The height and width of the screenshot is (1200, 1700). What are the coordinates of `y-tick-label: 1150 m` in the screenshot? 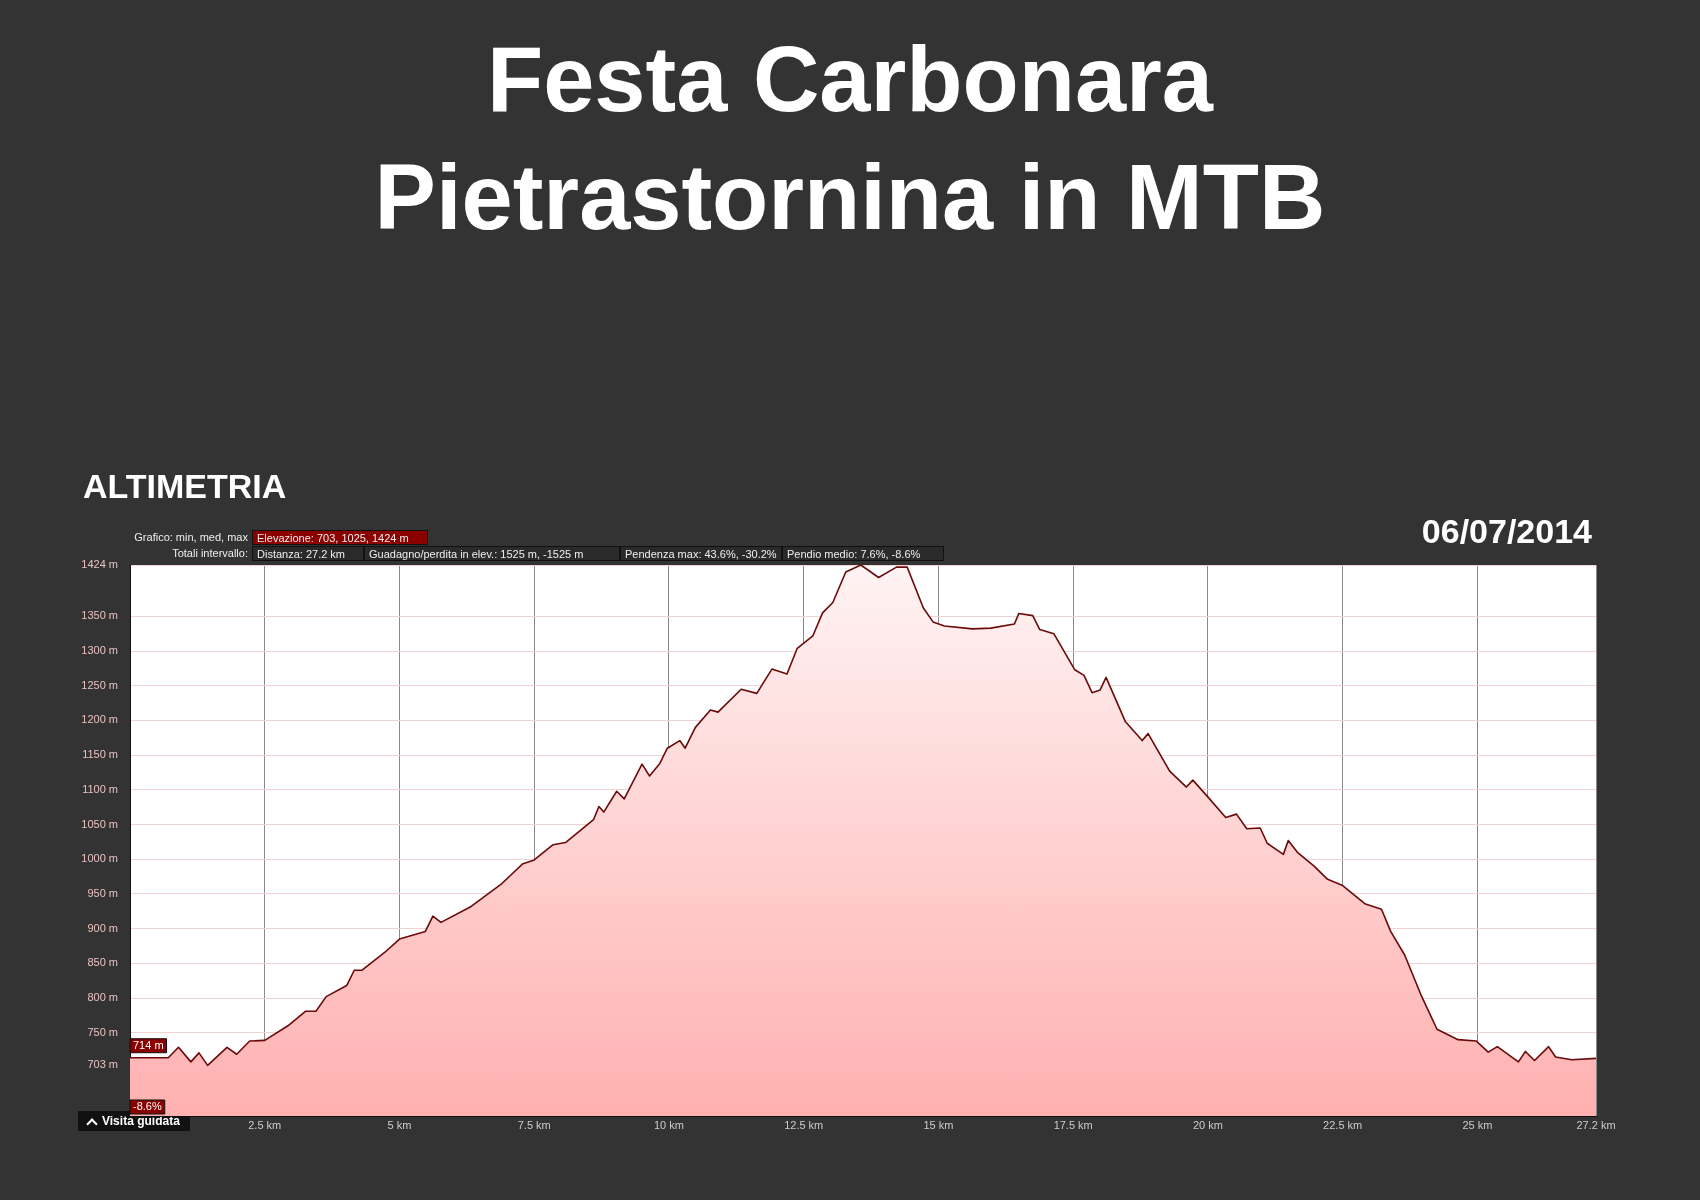 It's located at (100, 754).